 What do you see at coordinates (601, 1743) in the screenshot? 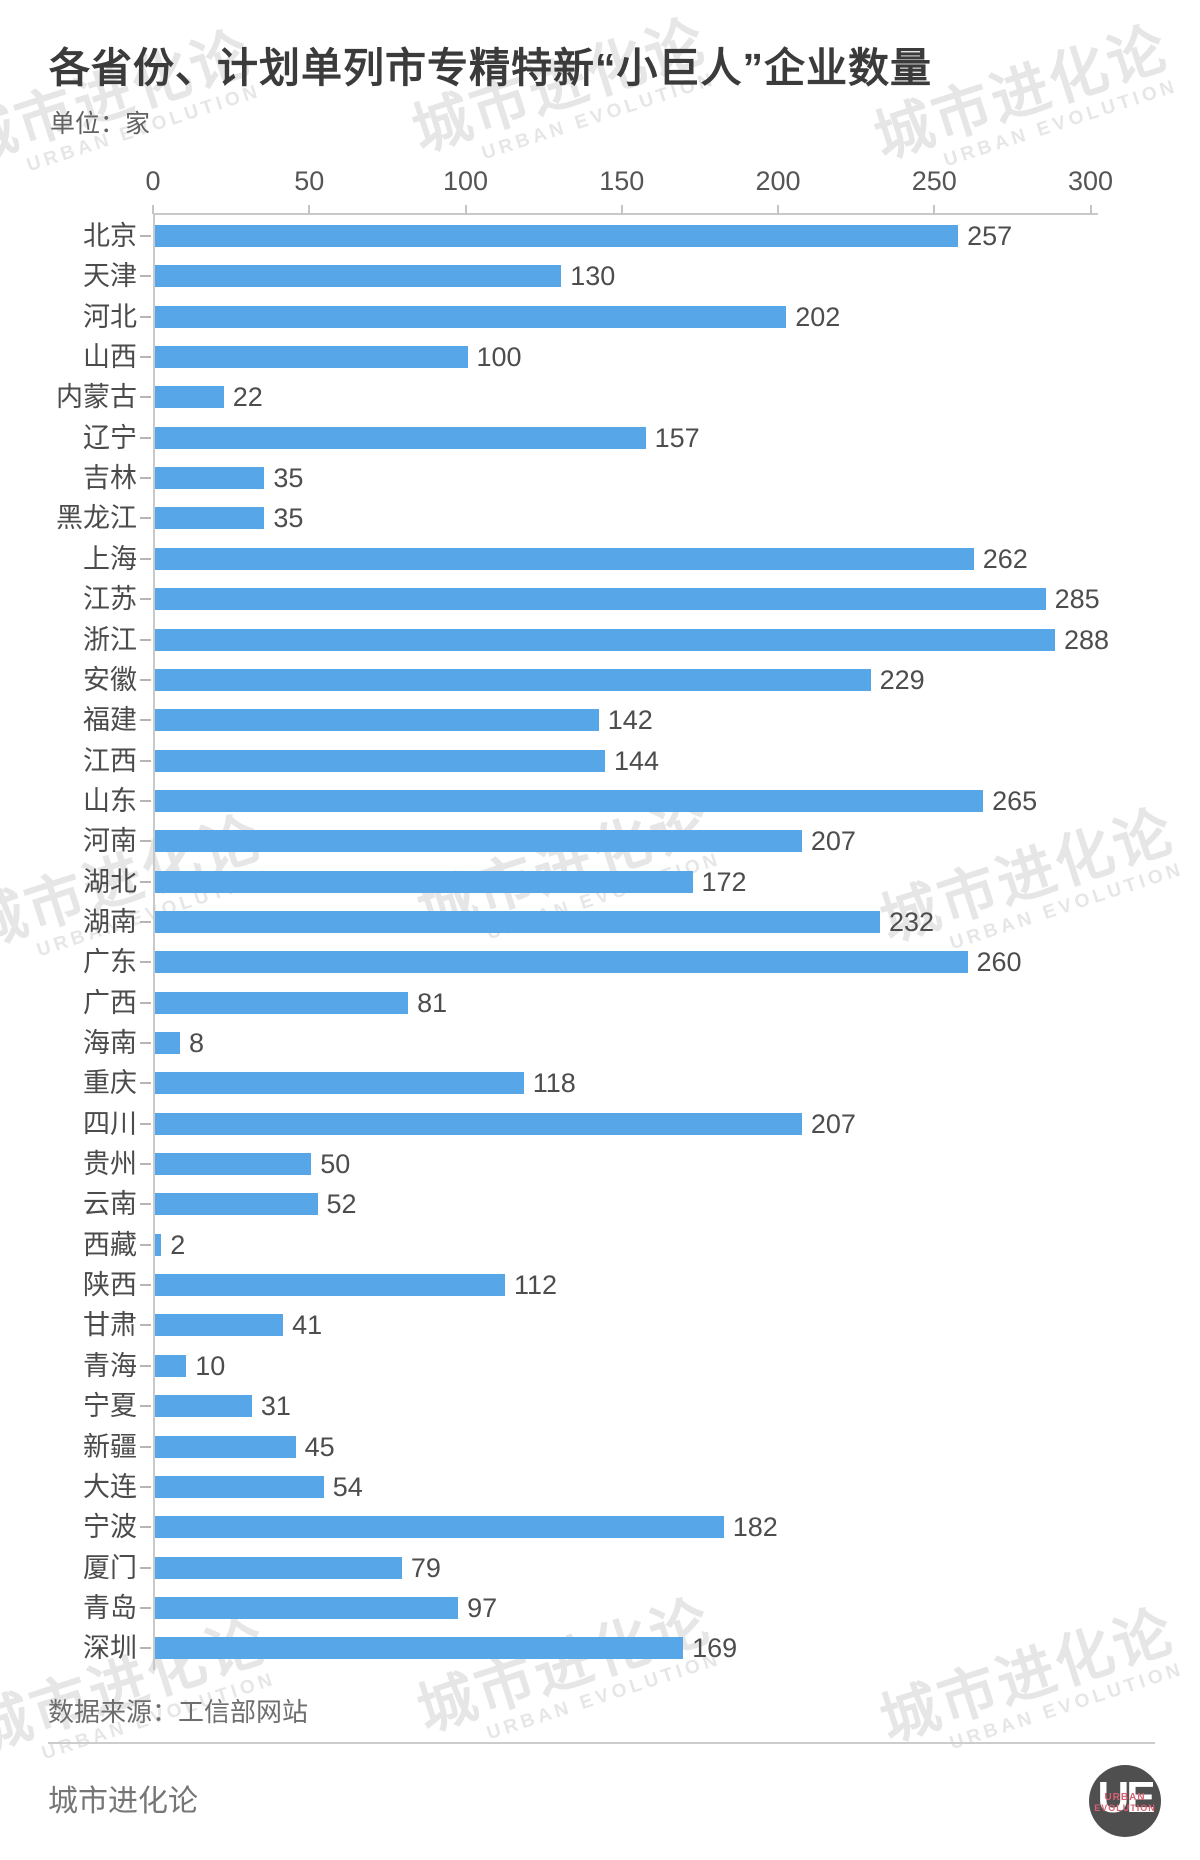
I see `footer-divider` at bounding box center [601, 1743].